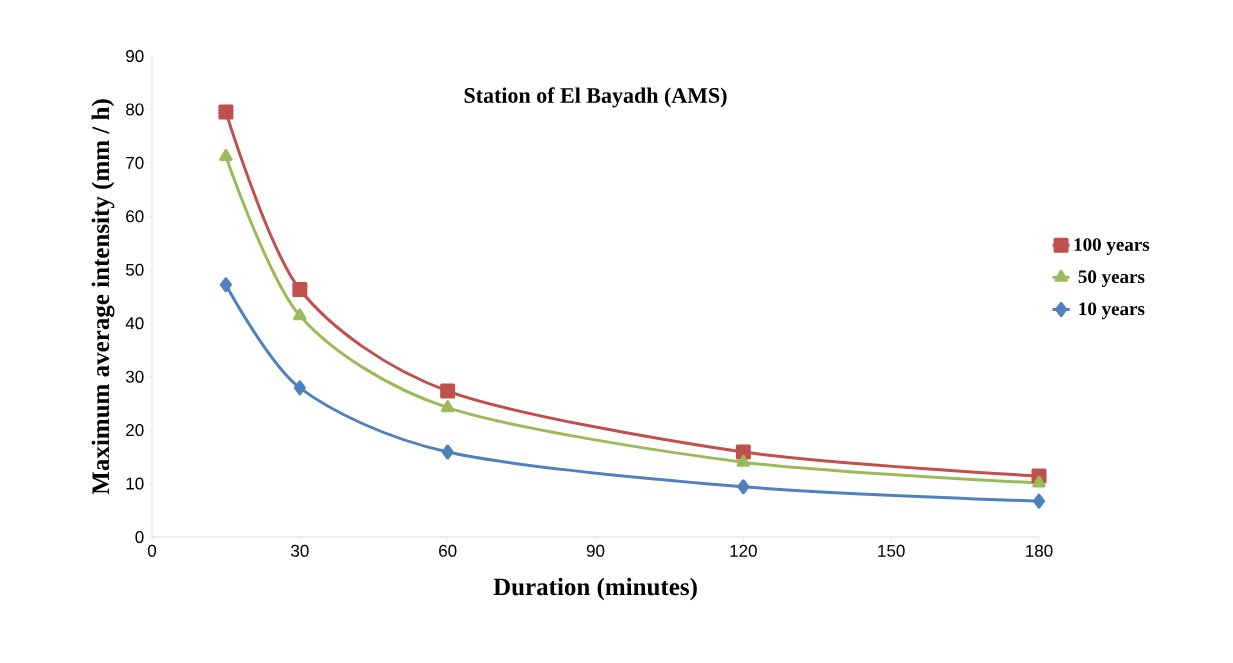 The width and height of the screenshot is (1233, 663). Describe the element at coordinates (135, 483) in the screenshot. I see `y-tick-label: 10` at that location.